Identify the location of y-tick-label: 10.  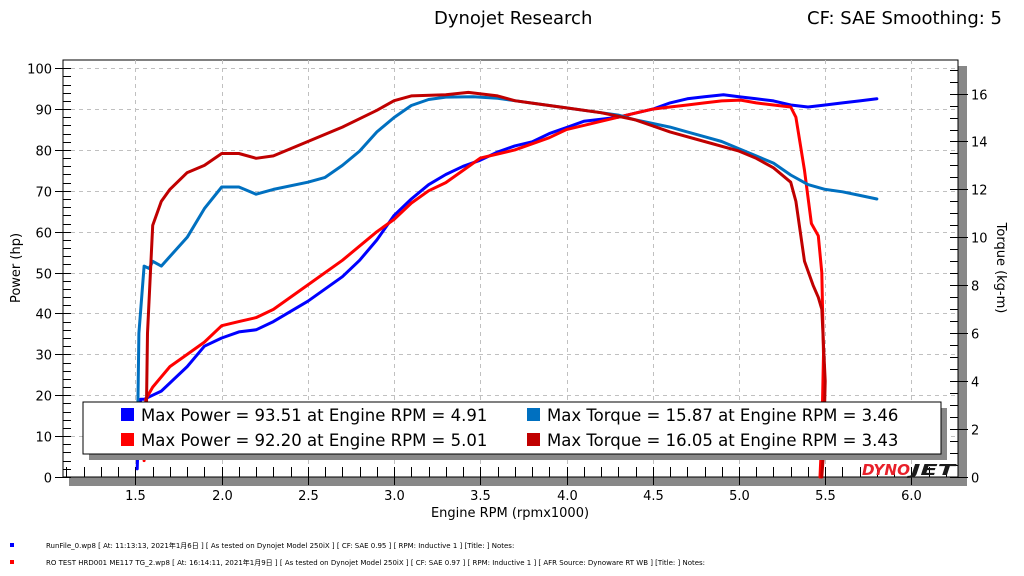
(43, 438).